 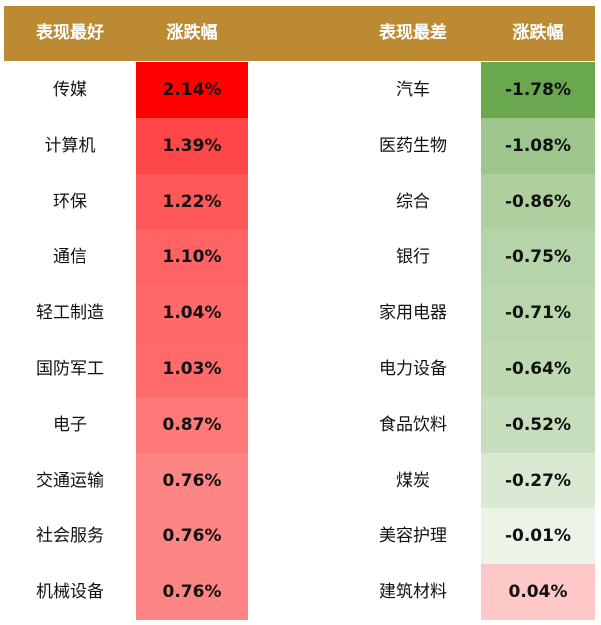 I want to click on worst-sector-change: -0.75%, so click(x=538, y=257).